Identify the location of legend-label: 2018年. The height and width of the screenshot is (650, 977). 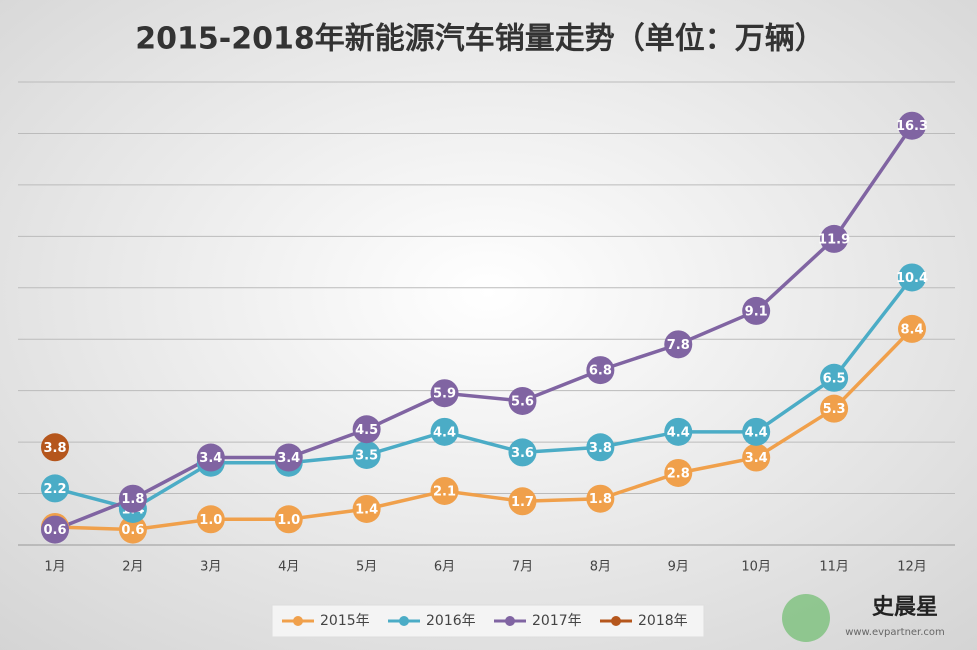
(663, 621).